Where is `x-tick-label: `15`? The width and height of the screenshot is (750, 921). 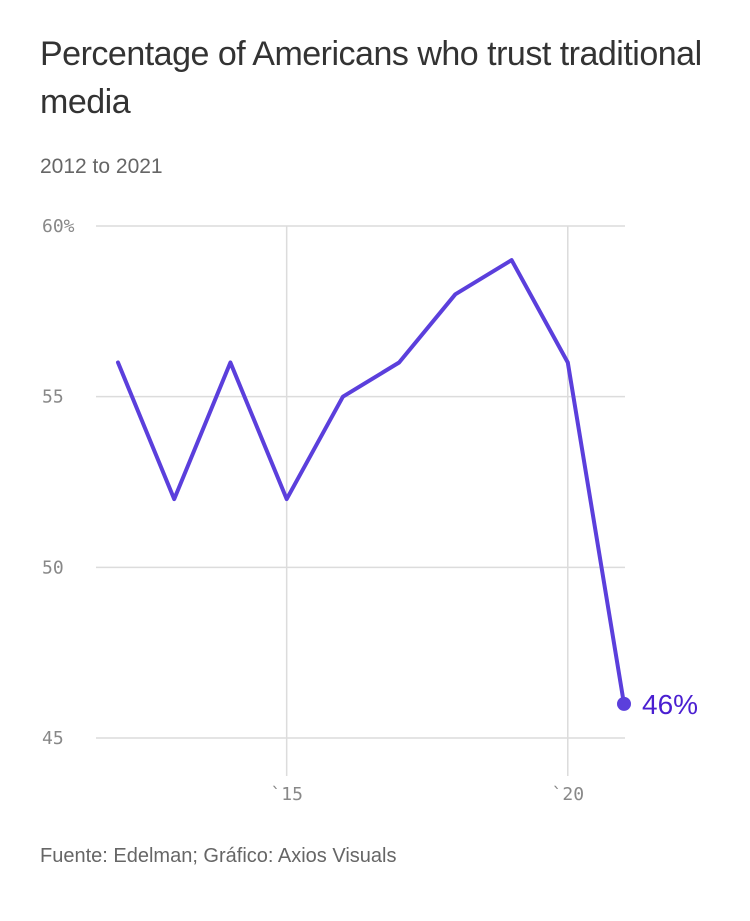 x-tick-label: `15 is located at coordinates (286, 794).